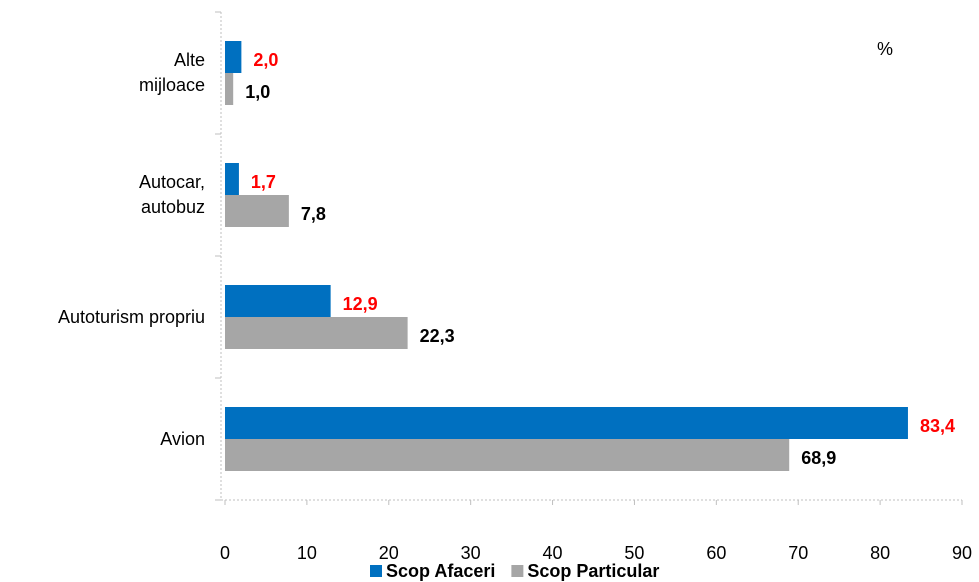 This screenshot has height=582, width=979. Describe the element at coordinates (716, 553) in the screenshot. I see `x-tick-label: 60` at that location.